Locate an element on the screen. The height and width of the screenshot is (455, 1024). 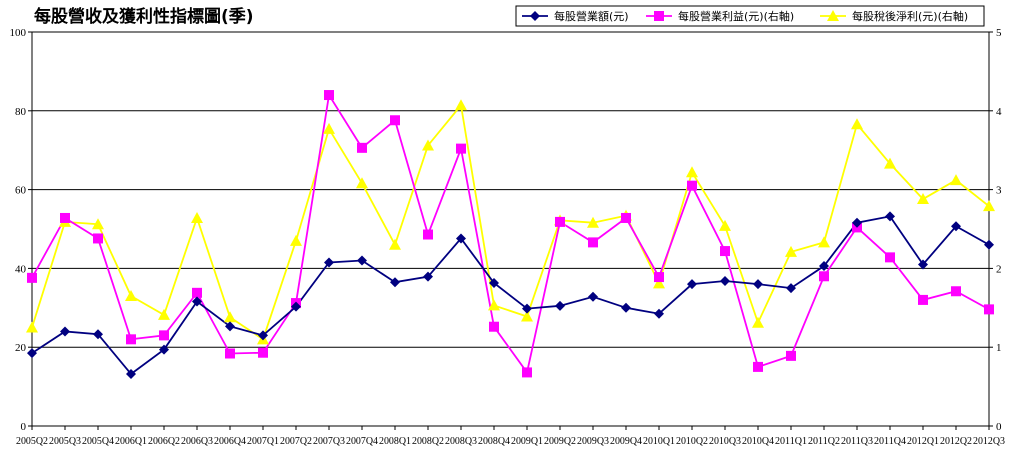
x-tick-label: 2011Q3 is located at coordinates (857, 441).